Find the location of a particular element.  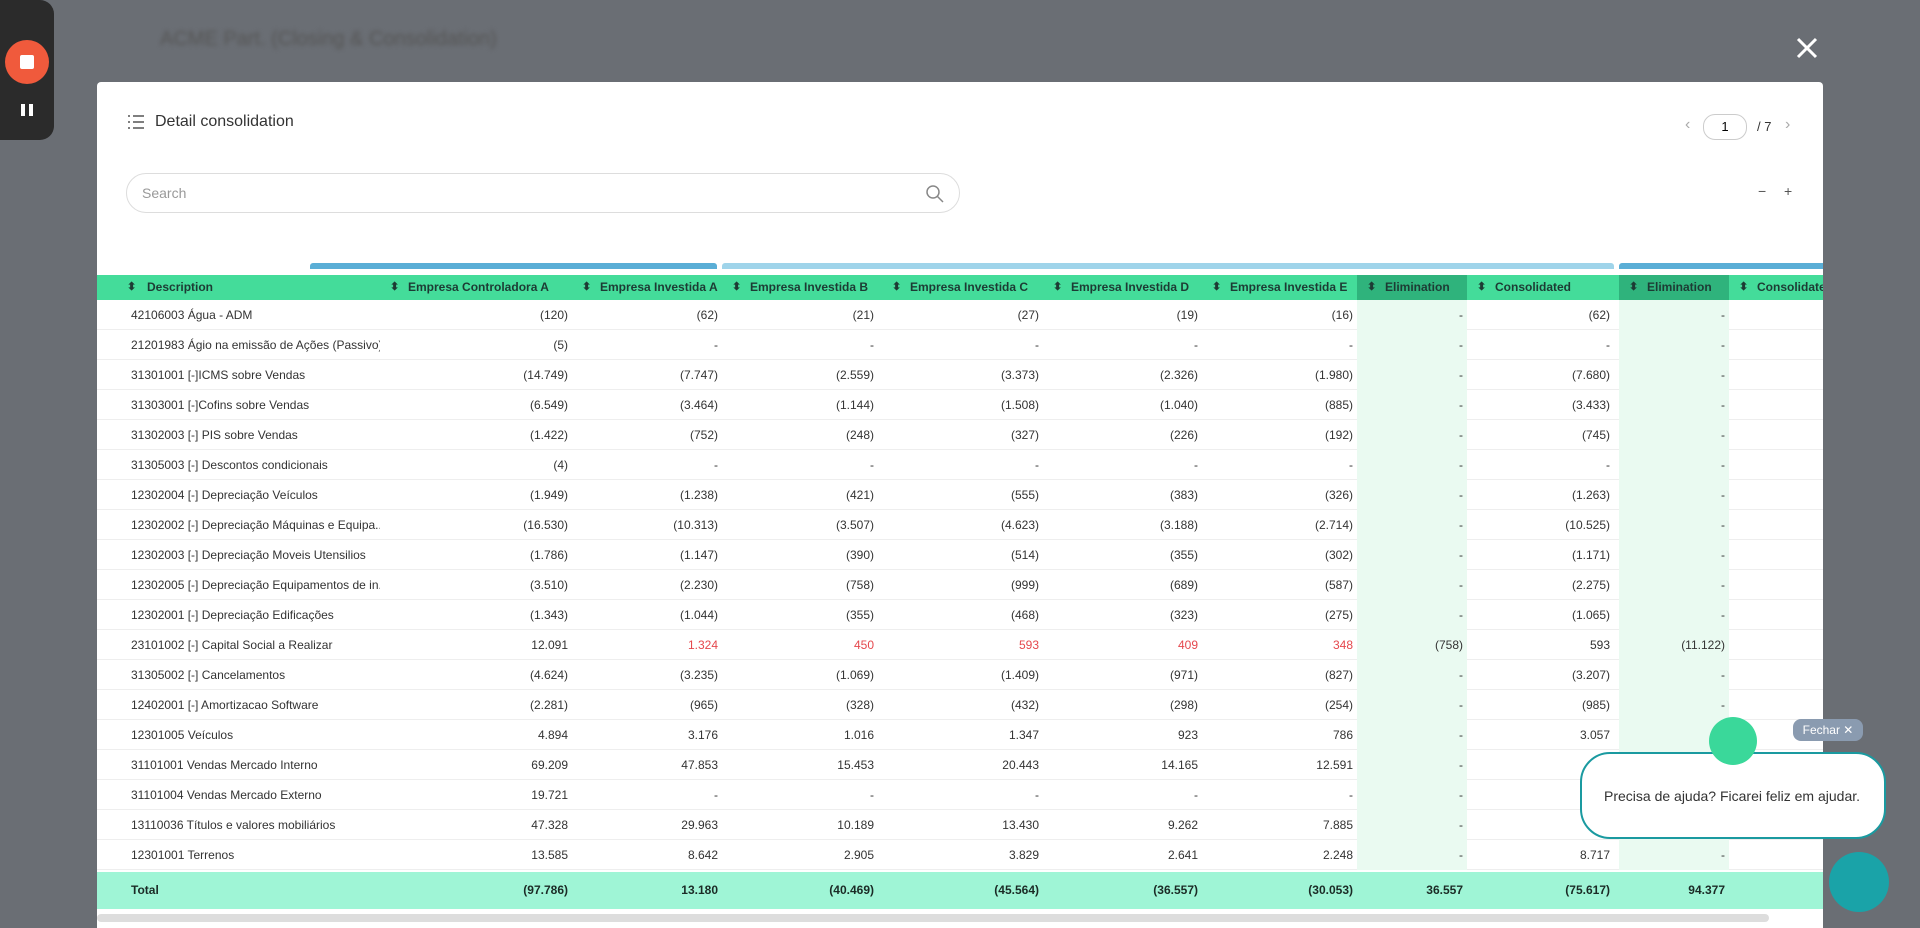

value-cell: 593 is located at coordinates (1028, 645).